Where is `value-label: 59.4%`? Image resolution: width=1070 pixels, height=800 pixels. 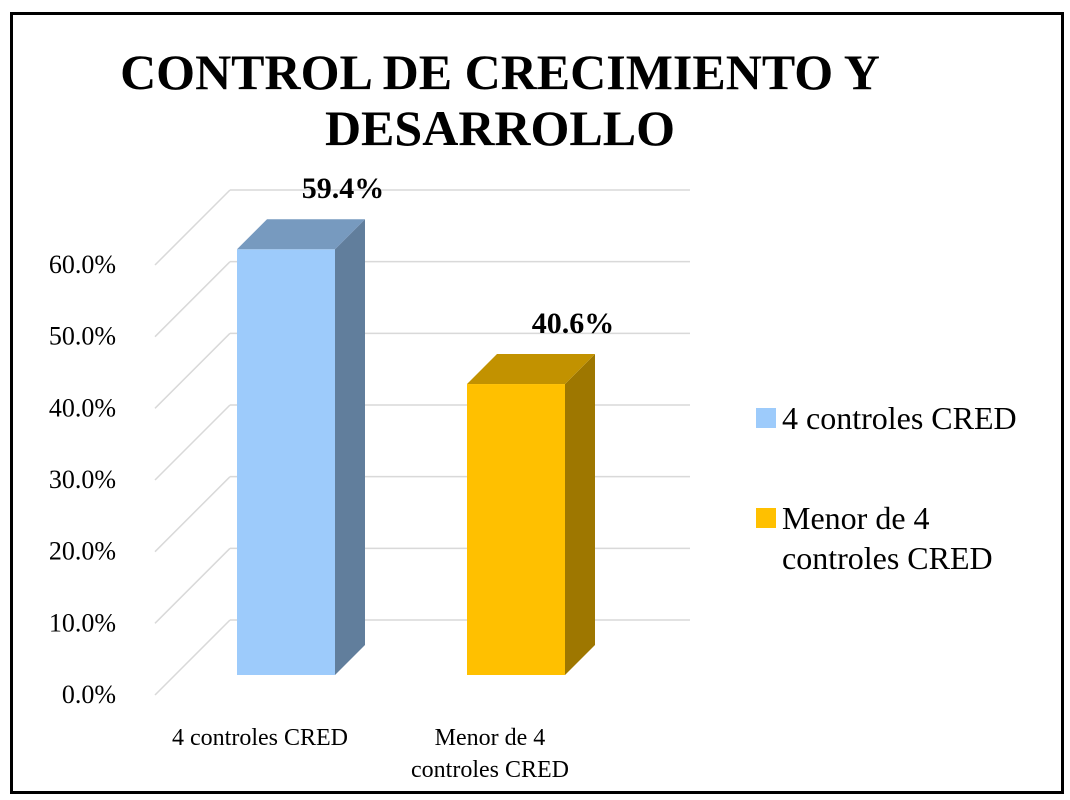 value-label: 59.4% is located at coordinates (343, 188).